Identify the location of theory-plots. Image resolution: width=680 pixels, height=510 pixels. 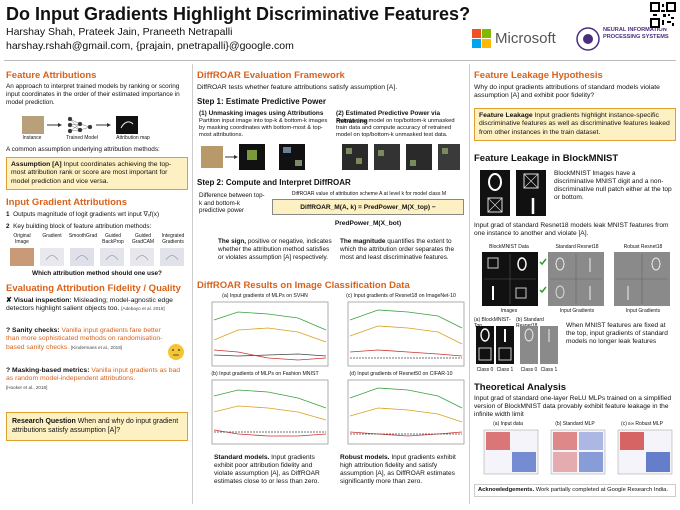
(578, 452).